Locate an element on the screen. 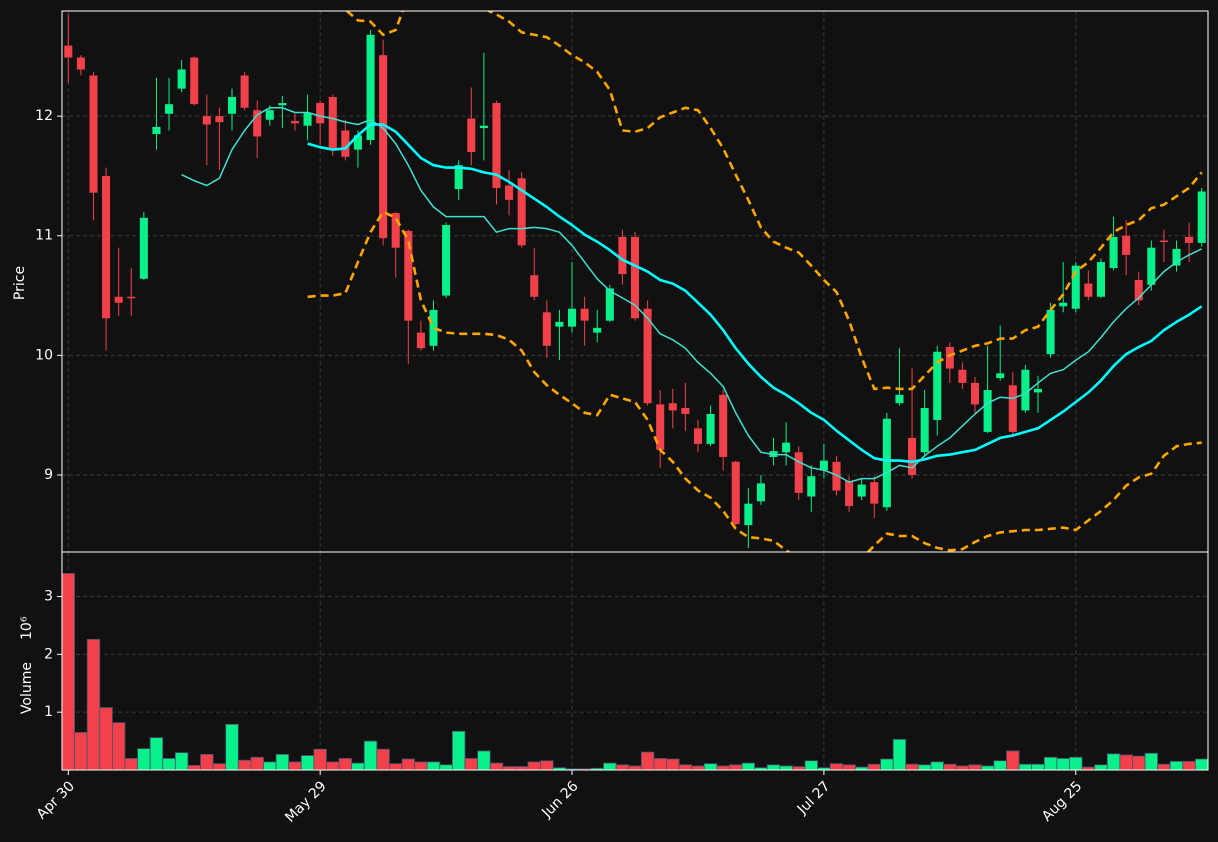 This screenshot has height=842, width=1218. y-tick-label: 3 is located at coordinates (48, 597).